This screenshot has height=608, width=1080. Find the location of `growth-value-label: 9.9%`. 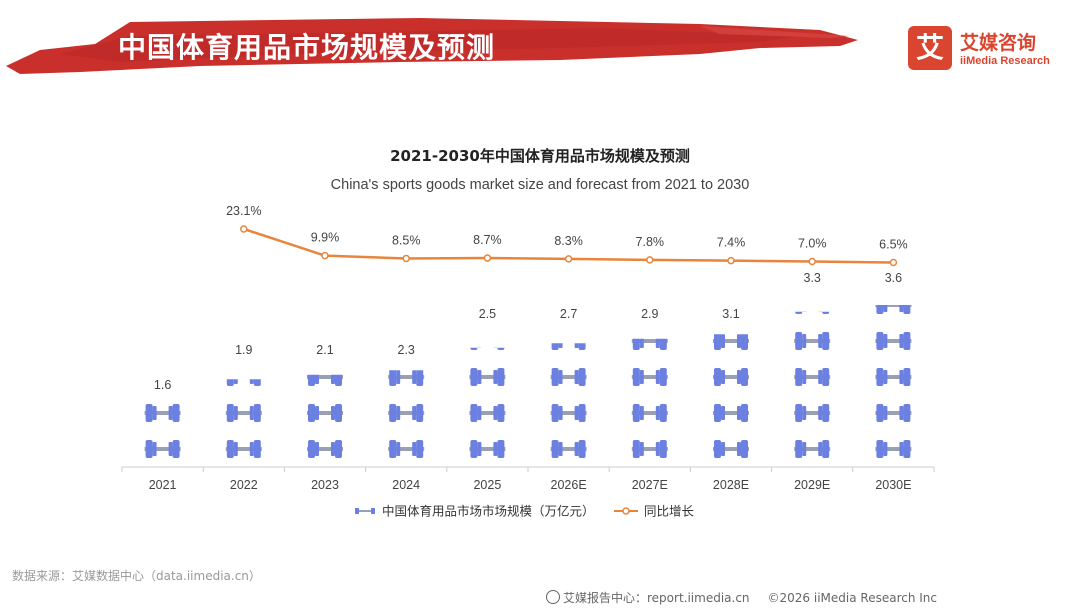

growth-value-label: 9.9% is located at coordinates (325, 238).